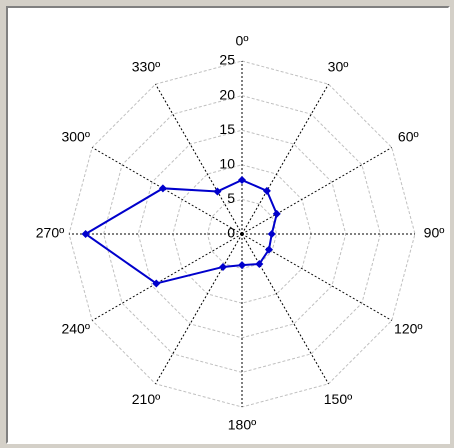 Image resolution: width=454 pixels, height=448 pixels. Describe the element at coordinates (227, 94) in the screenshot. I see `r-tick-label: 20` at that location.